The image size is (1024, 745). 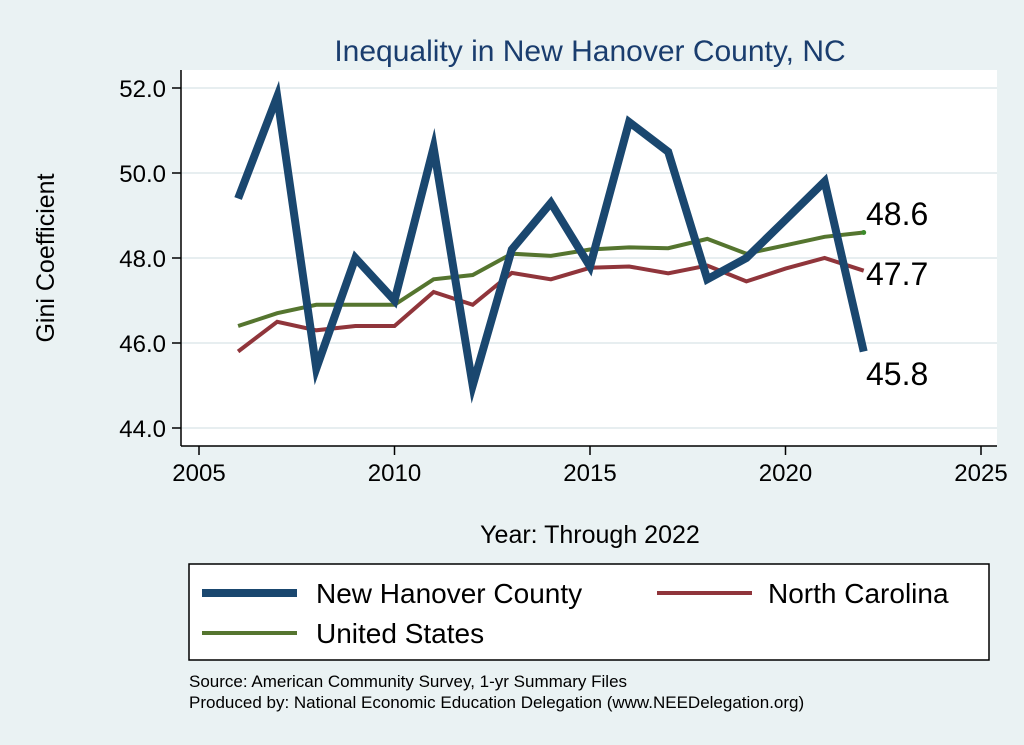 I want to click on x-tick-label: 2010, so click(x=394, y=473).